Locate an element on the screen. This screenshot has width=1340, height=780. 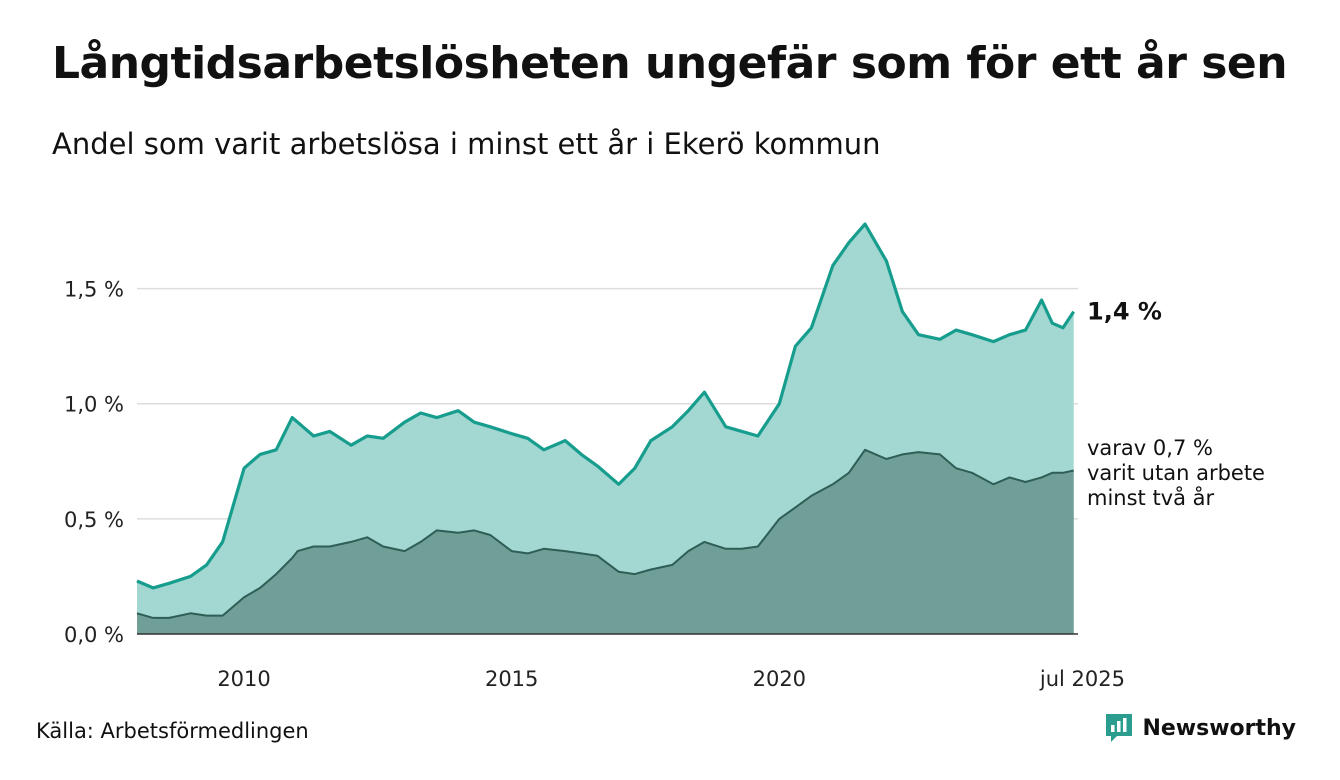
y-tick-label: 0,0 % is located at coordinates (94, 635).